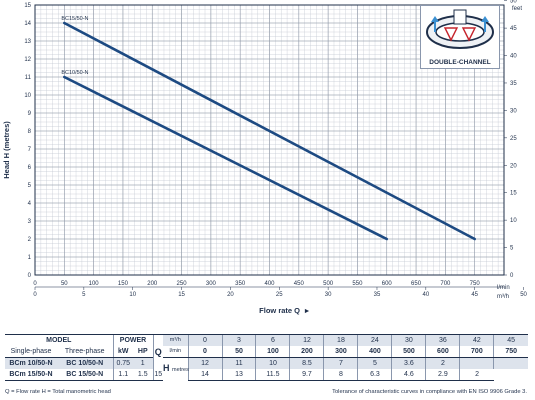 The height and width of the screenshot is (400, 535). I want to click on q-lmin-cell: 100, so click(272, 352).